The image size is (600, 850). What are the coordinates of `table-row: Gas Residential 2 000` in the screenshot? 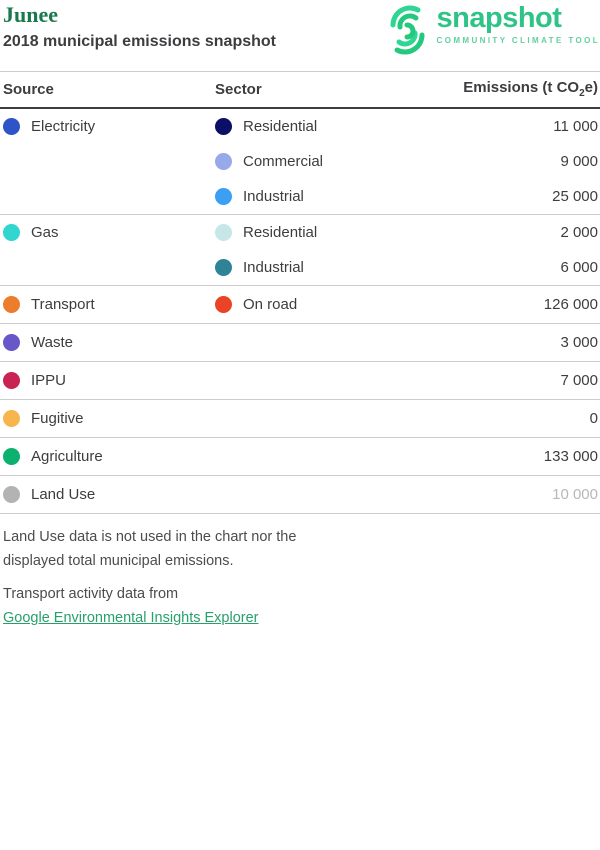 It's located at (300, 232).